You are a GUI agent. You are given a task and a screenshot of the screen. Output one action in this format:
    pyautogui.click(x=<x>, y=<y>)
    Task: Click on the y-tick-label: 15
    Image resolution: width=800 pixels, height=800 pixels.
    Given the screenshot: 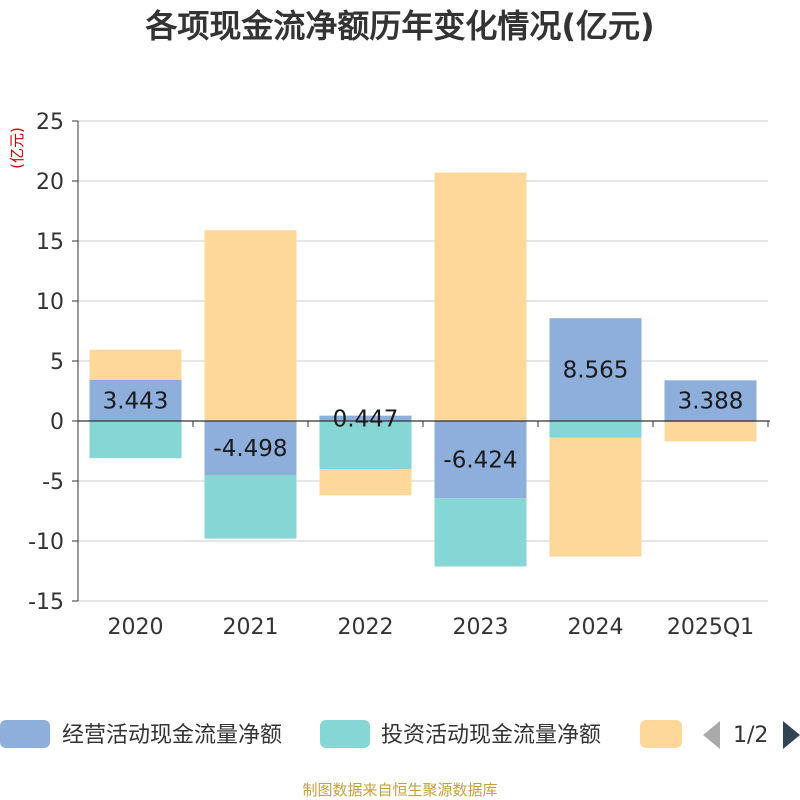 What is the action you would take?
    pyautogui.click(x=50, y=242)
    